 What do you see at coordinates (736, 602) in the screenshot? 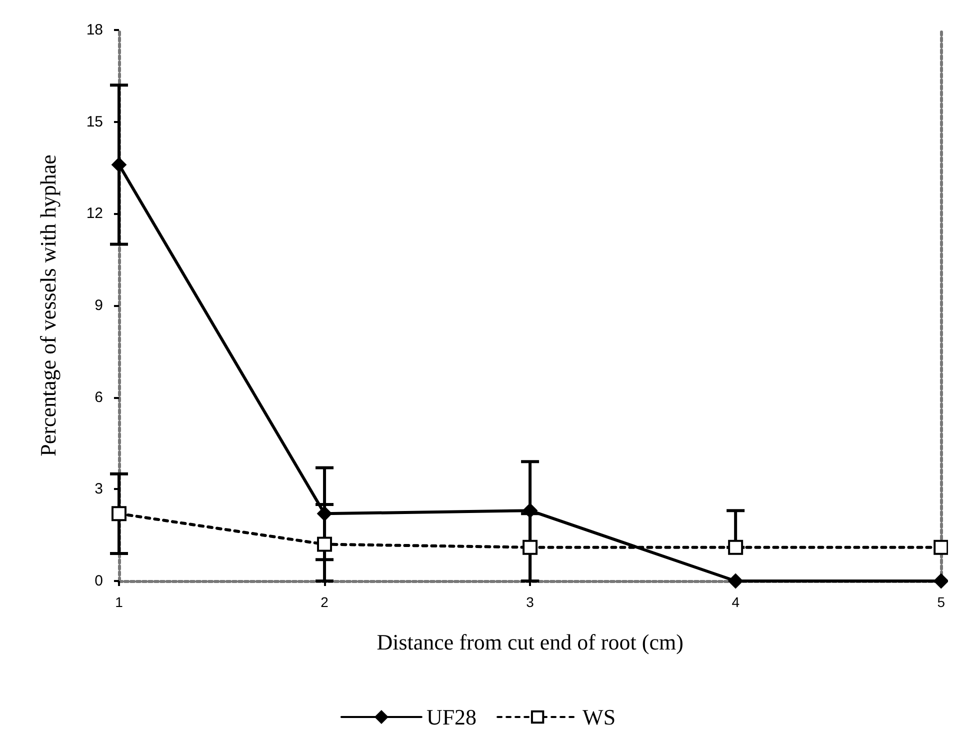
I see `x-tick-label: 4` at bounding box center [736, 602].